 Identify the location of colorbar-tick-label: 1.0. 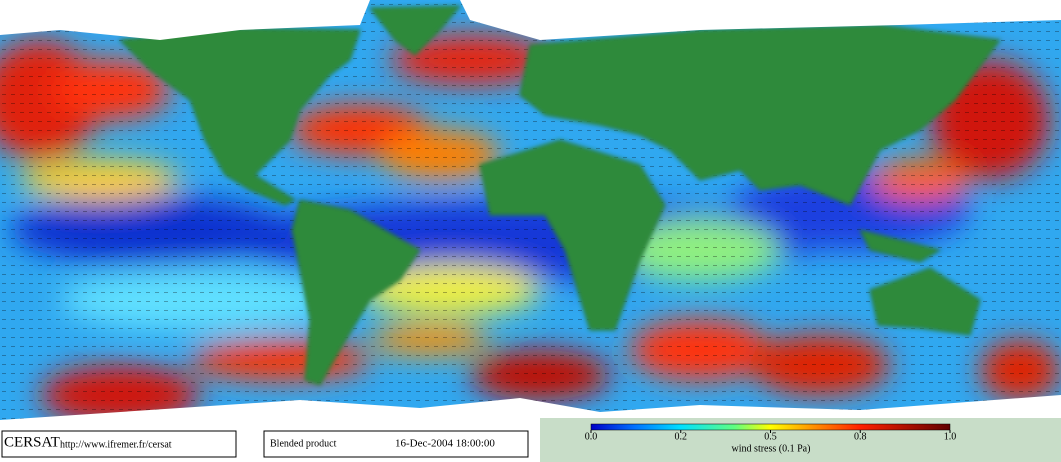
(950, 436).